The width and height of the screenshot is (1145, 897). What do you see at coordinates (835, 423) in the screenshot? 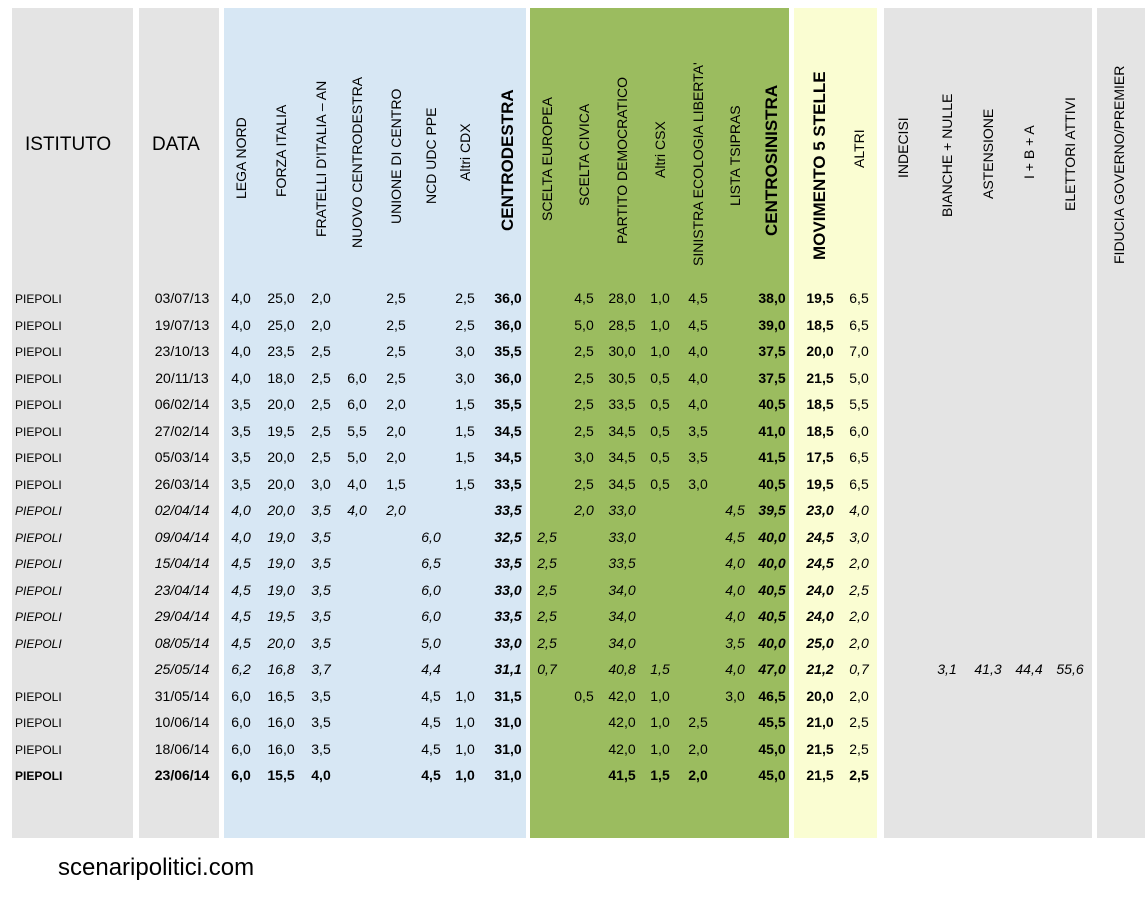
I see `m5s-band` at bounding box center [835, 423].